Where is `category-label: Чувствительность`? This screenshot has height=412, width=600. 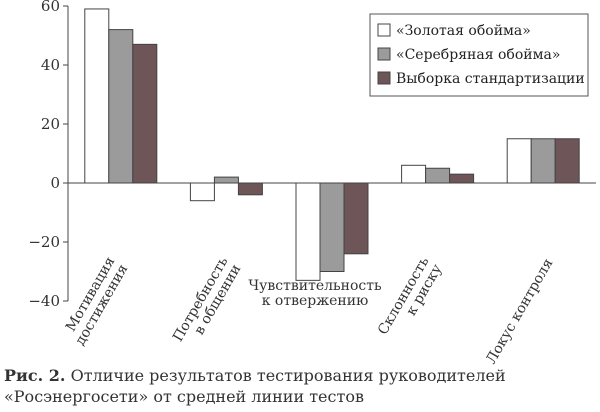 category-label: Чувствительность is located at coordinates (315, 286).